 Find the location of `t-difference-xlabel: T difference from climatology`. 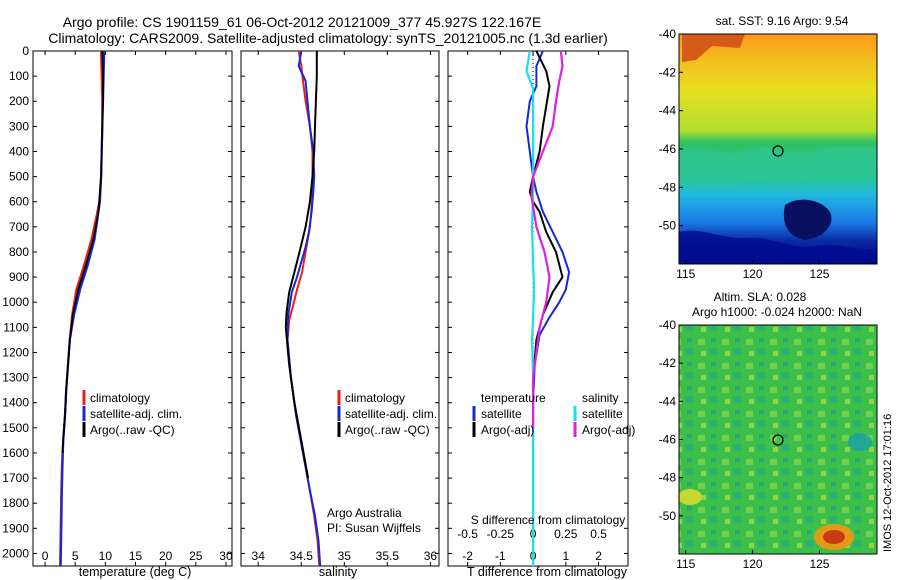

t-difference-xlabel: T difference from climatology is located at coordinates (547, 572).